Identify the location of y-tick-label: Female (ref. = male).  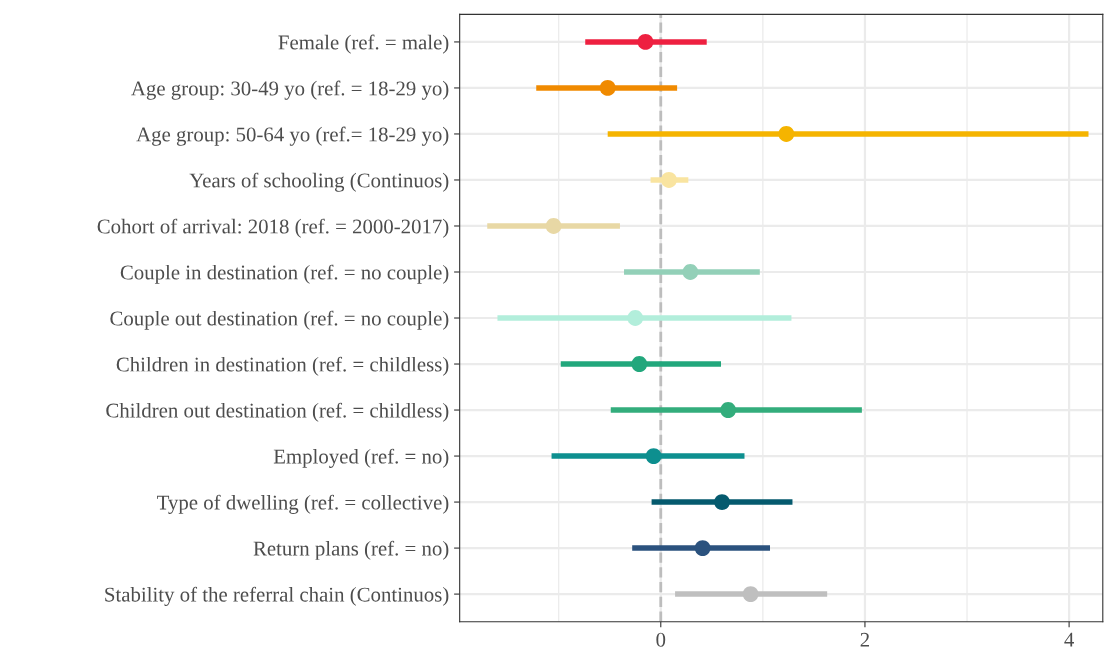
(363, 44).